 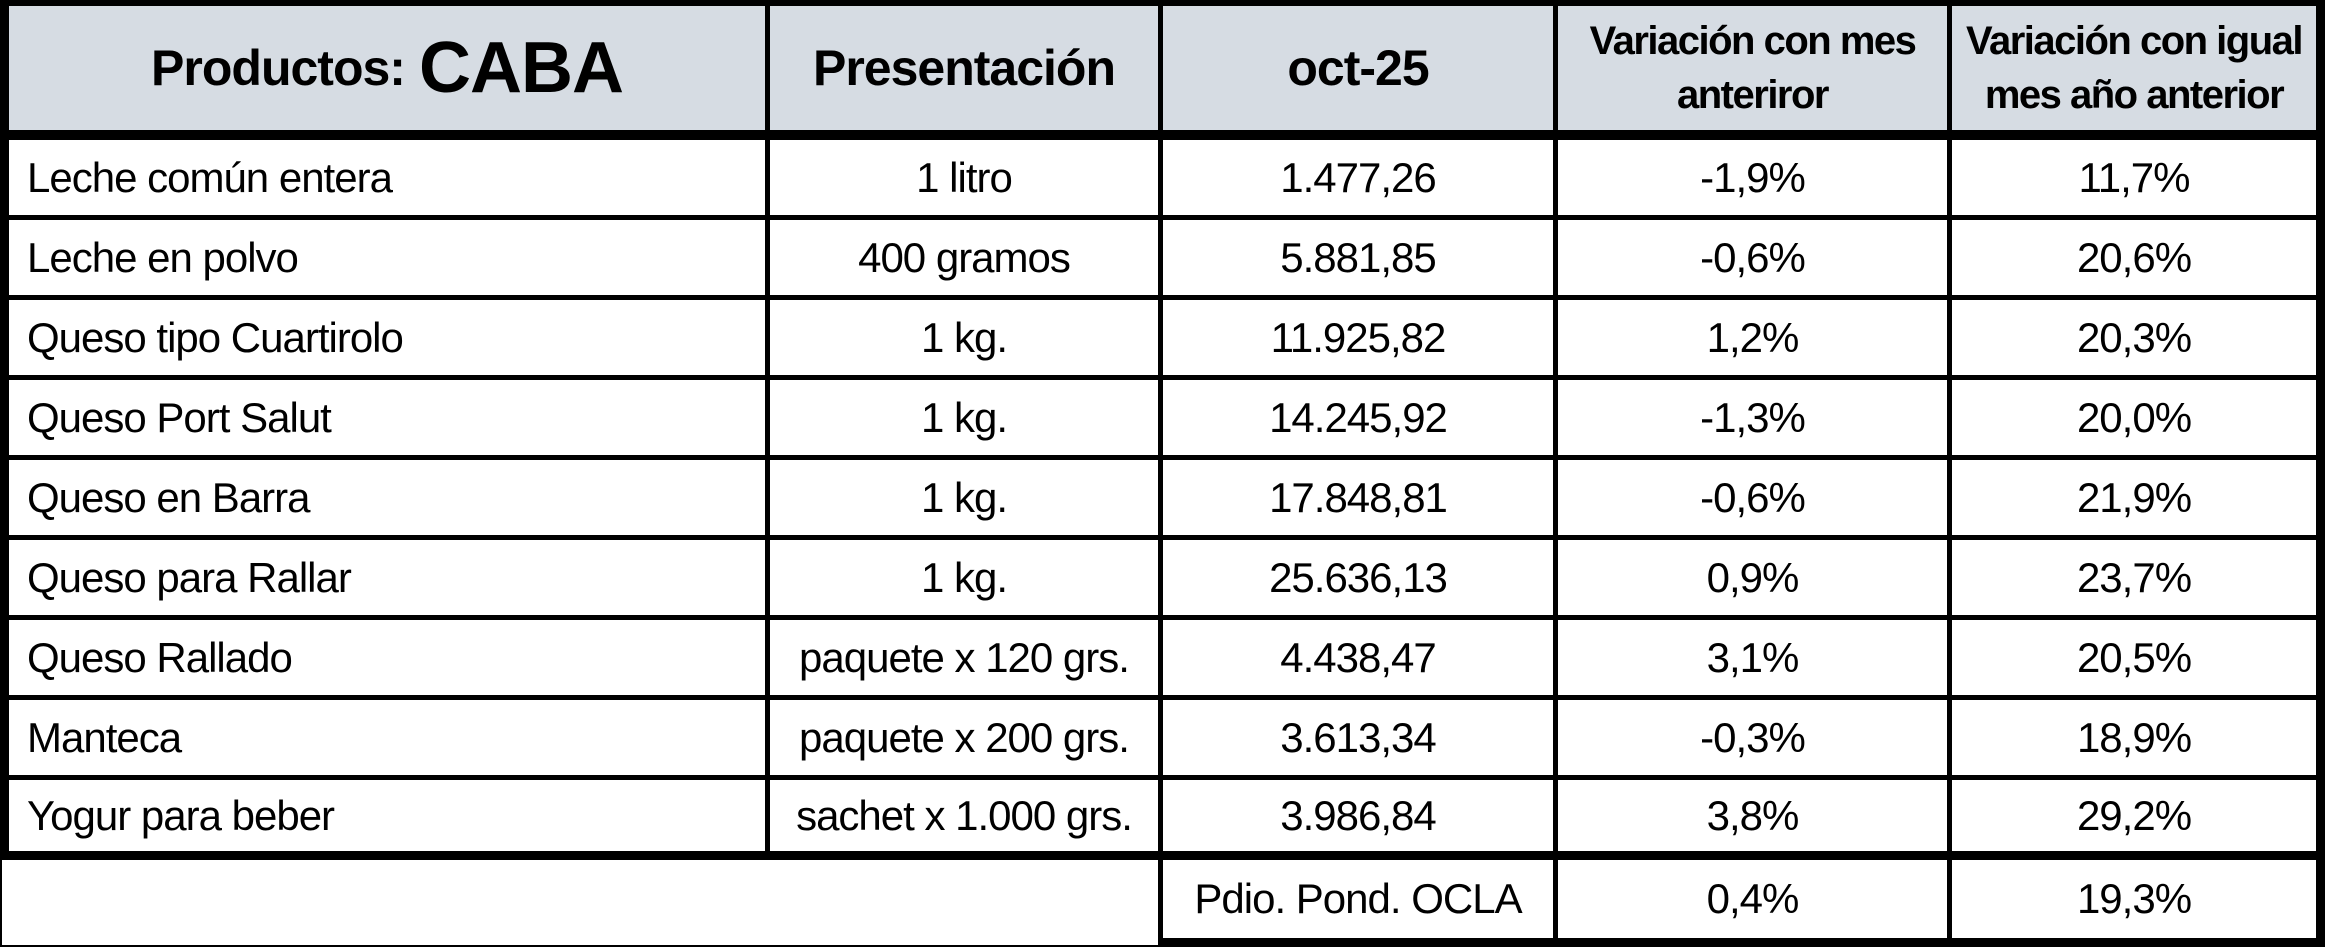 What do you see at coordinates (1360, 420) in the screenshot?
I see `price-cell: 14.245,92` at bounding box center [1360, 420].